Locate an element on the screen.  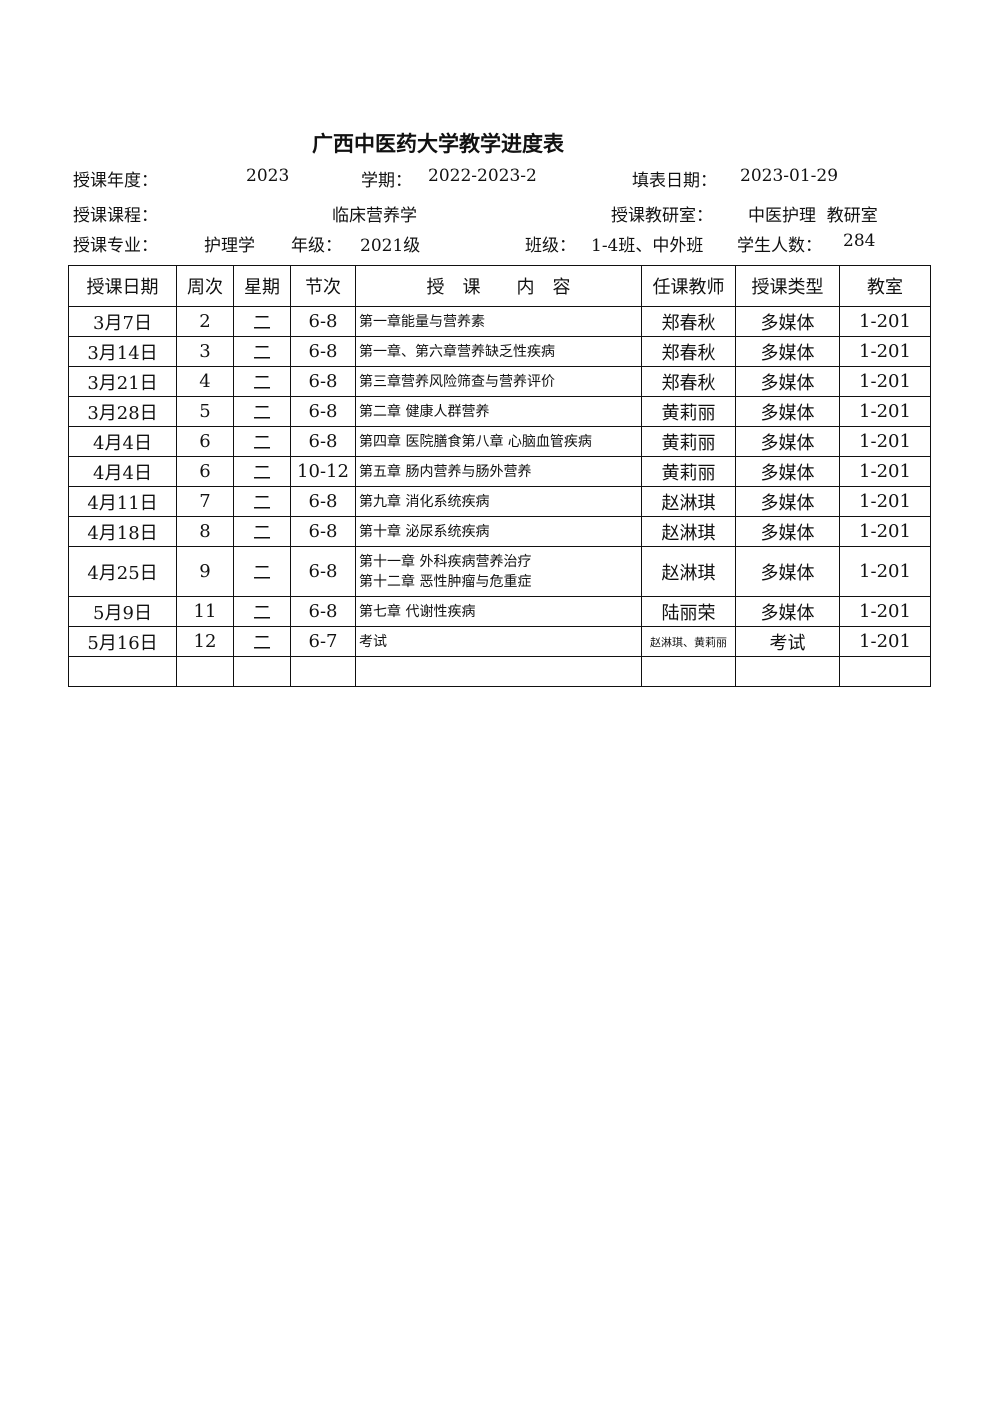
cell-date: 4月25日 is located at coordinates (122, 571).